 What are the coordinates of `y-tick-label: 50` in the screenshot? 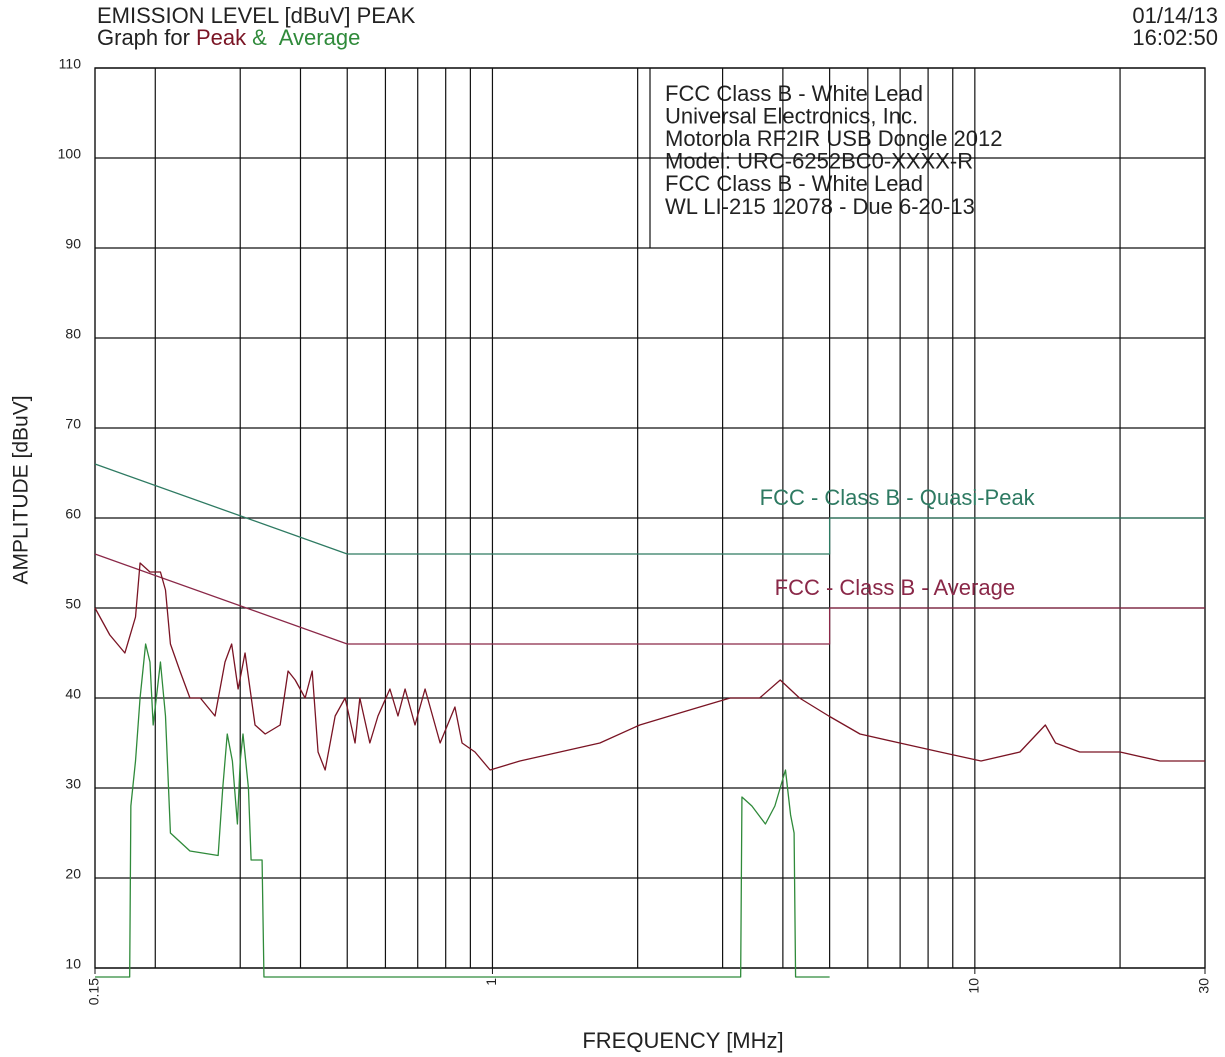 It's located at (73, 604).